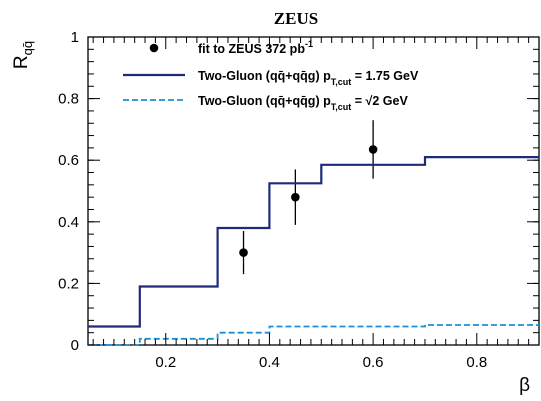  Describe the element at coordinates (255, 47) in the screenshot. I see `legend-entry-label: fit to ZEUS 372 pb-1` at that location.